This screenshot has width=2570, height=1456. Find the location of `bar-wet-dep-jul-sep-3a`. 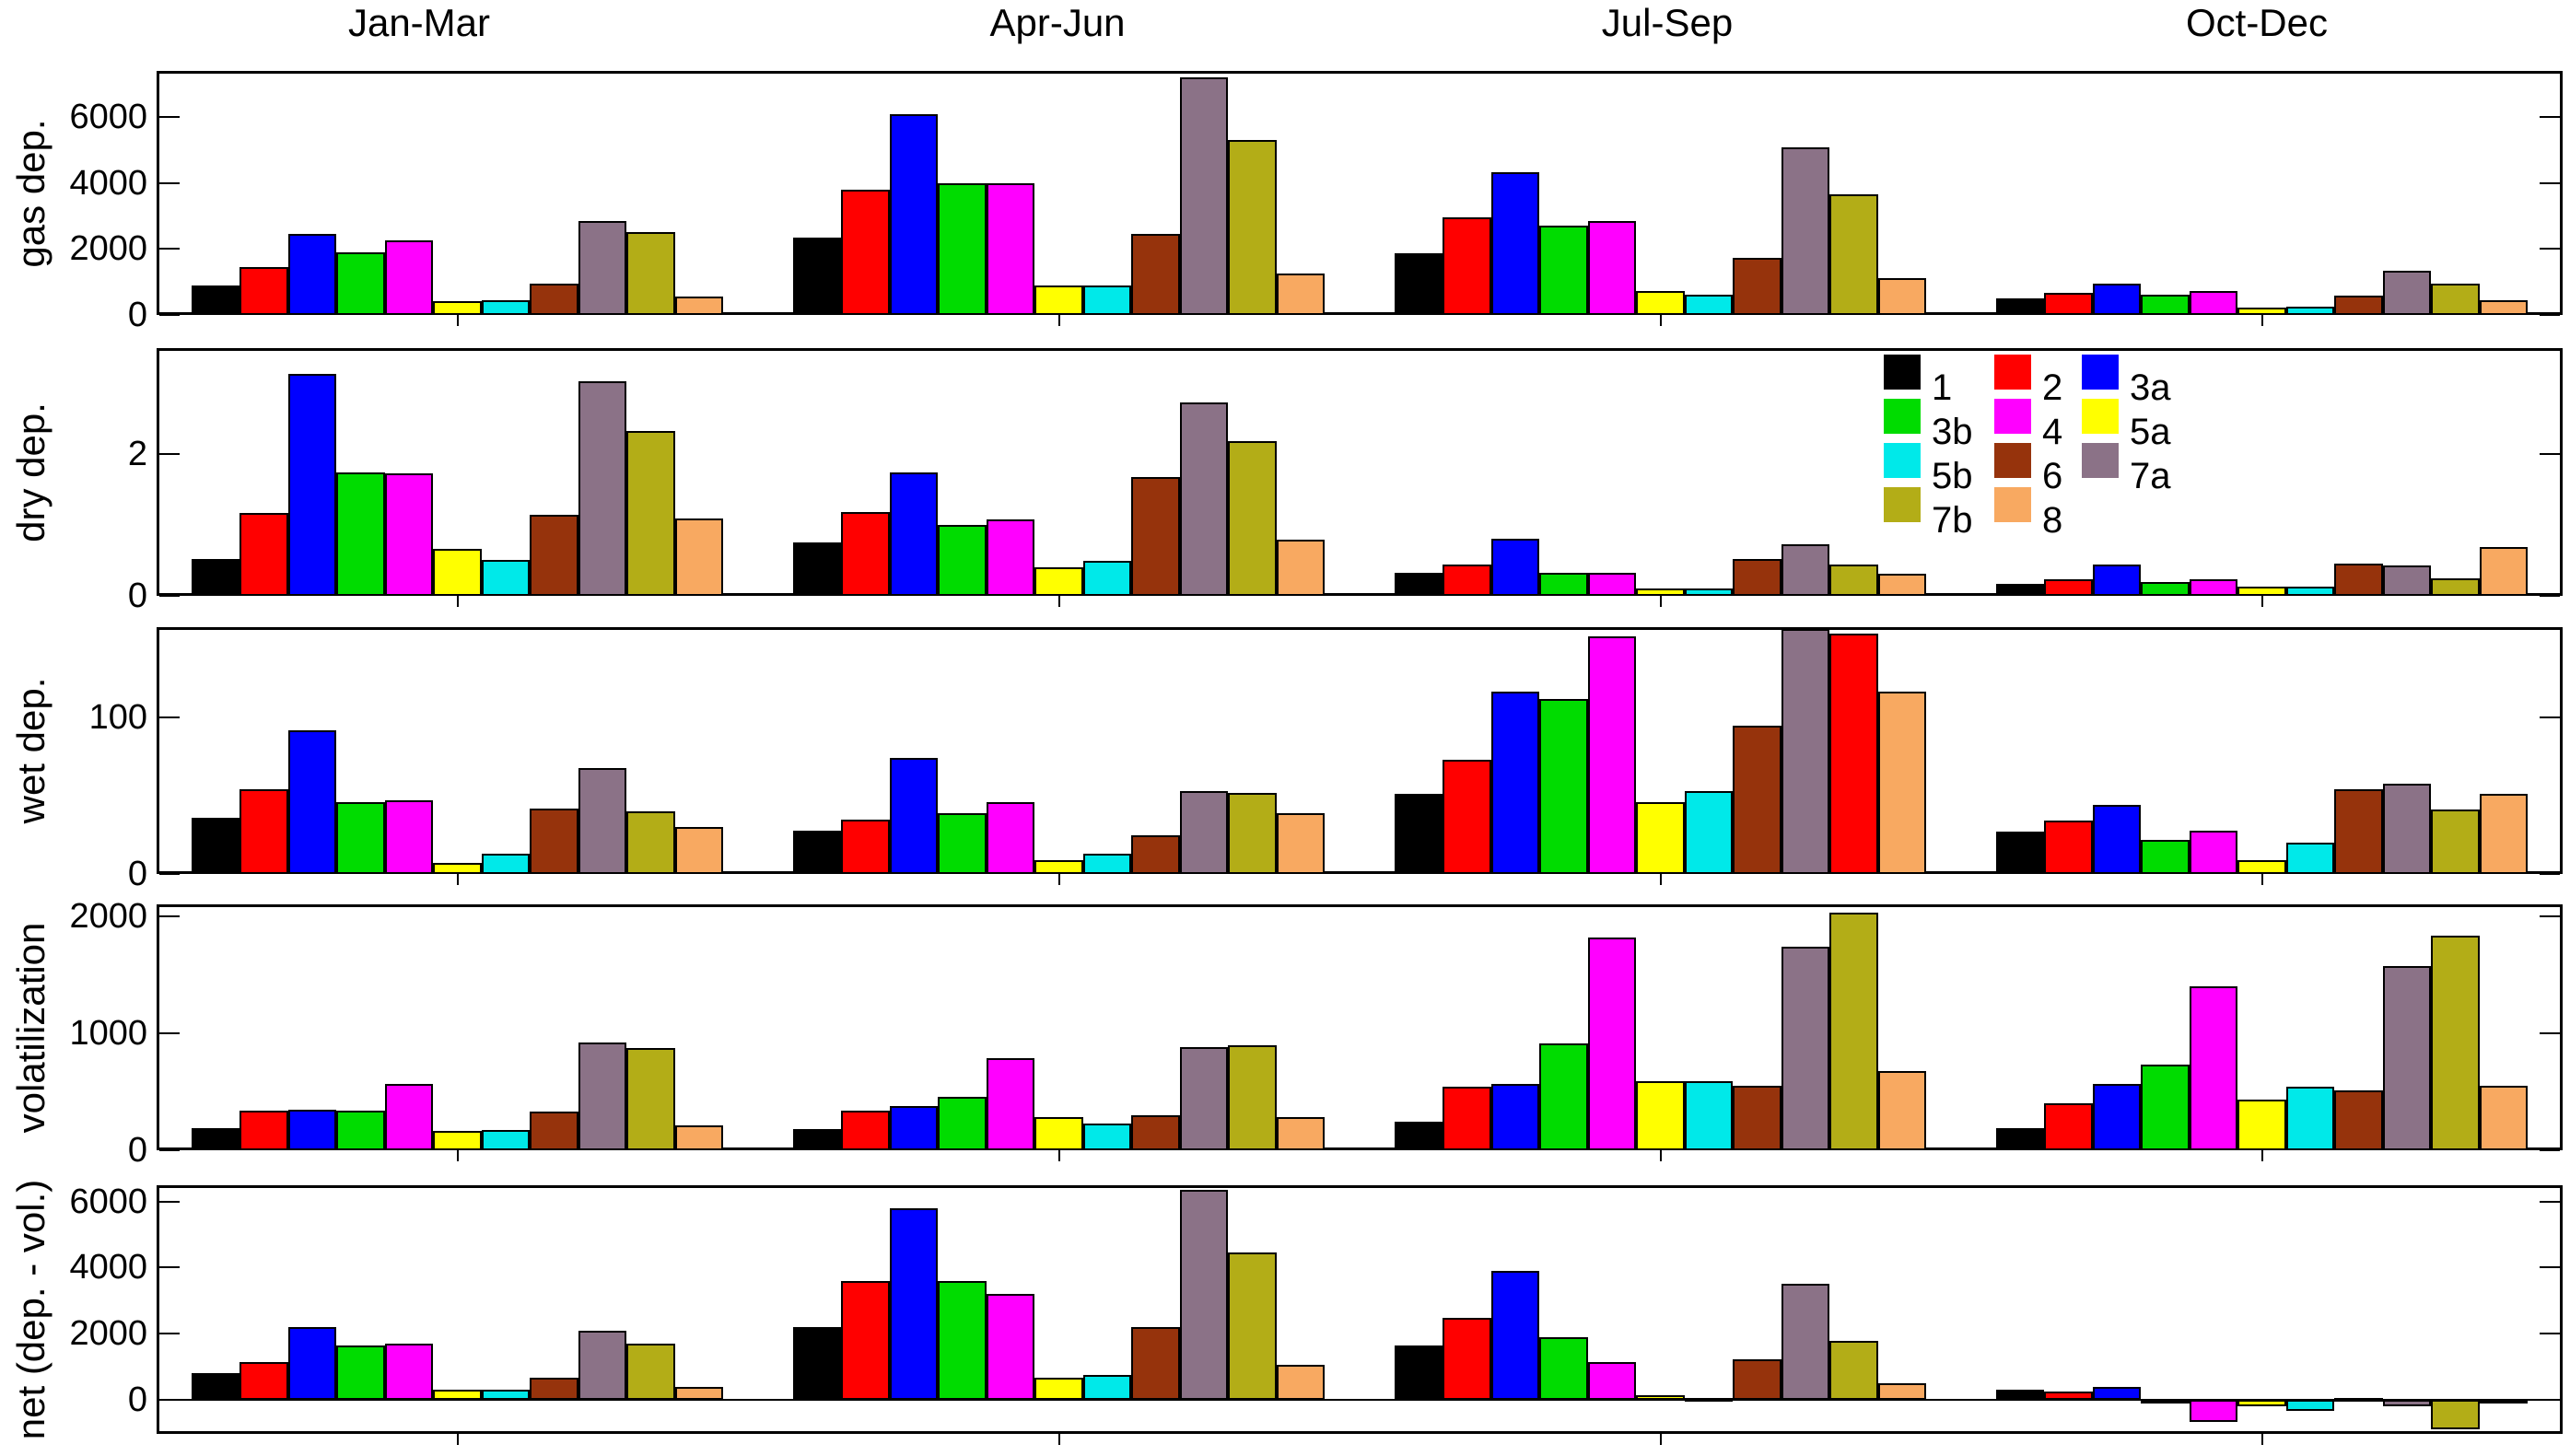

bar-wet-dep-jul-sep-3a is located at coordinates (1515, 782).